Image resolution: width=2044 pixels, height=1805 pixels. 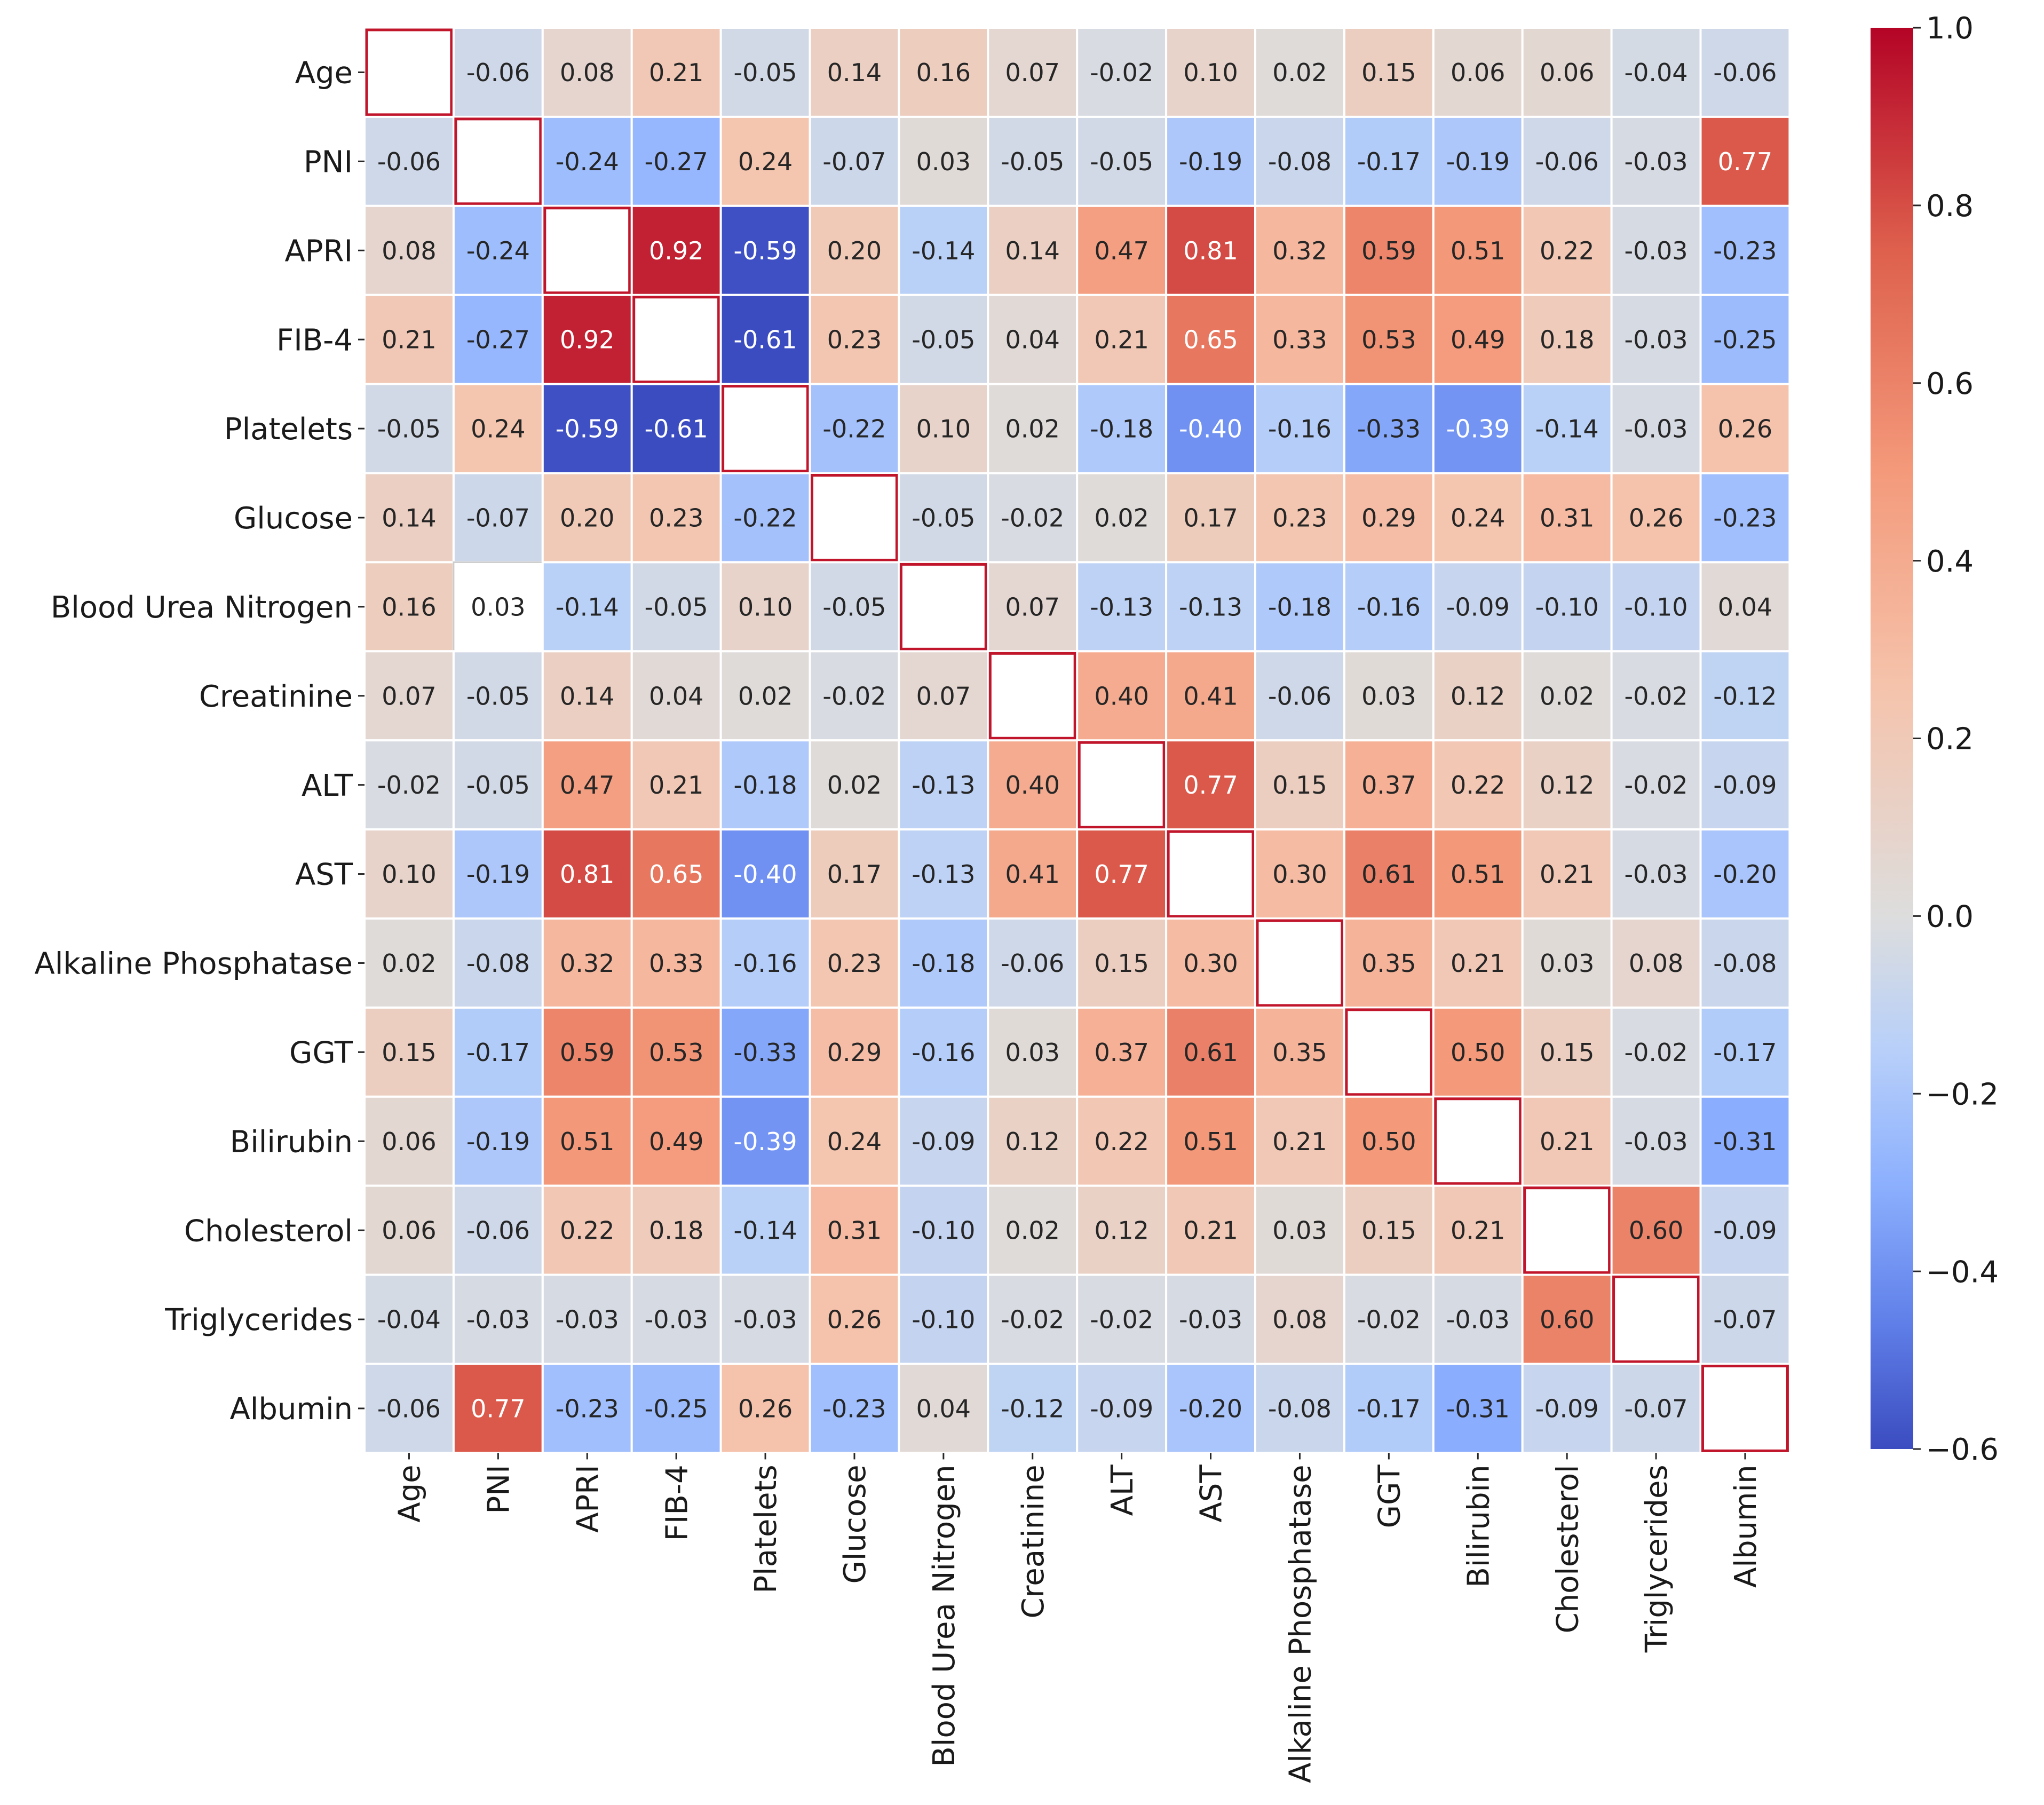 I want to click on cell-platelets-triglycerides, so click(x=1656, y=428).